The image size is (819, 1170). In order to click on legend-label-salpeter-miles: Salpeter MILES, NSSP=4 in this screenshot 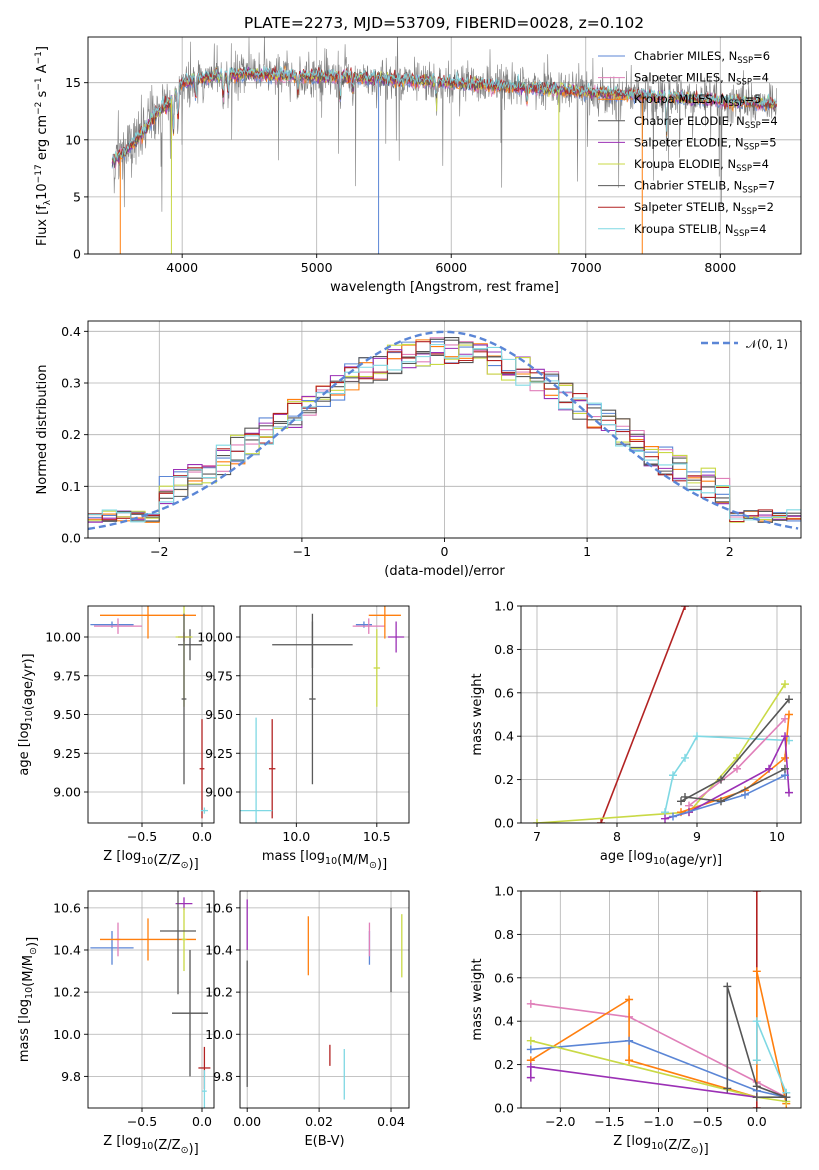, I will do `click(701, 79)`.